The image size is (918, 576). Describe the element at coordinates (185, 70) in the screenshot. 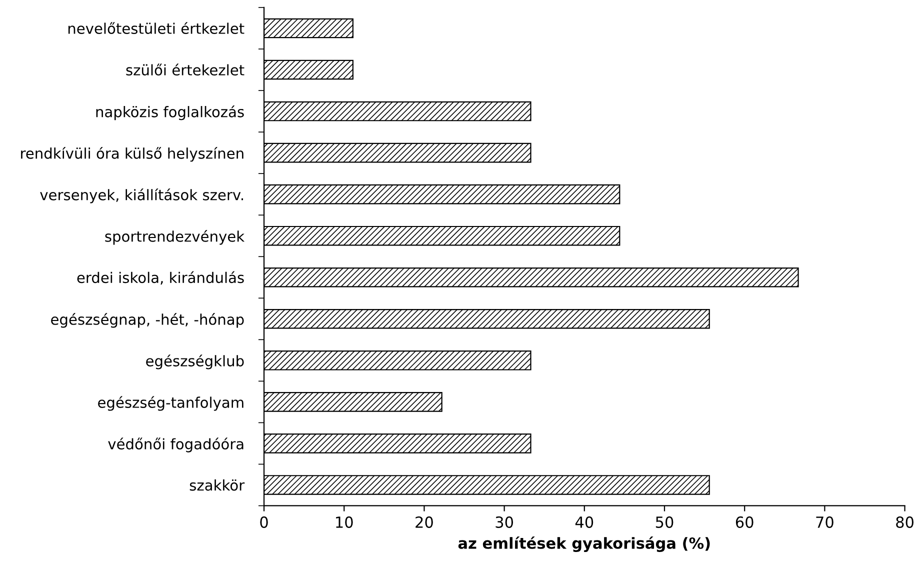

I see `y-tick-label: szülői értekezlet` at that location.